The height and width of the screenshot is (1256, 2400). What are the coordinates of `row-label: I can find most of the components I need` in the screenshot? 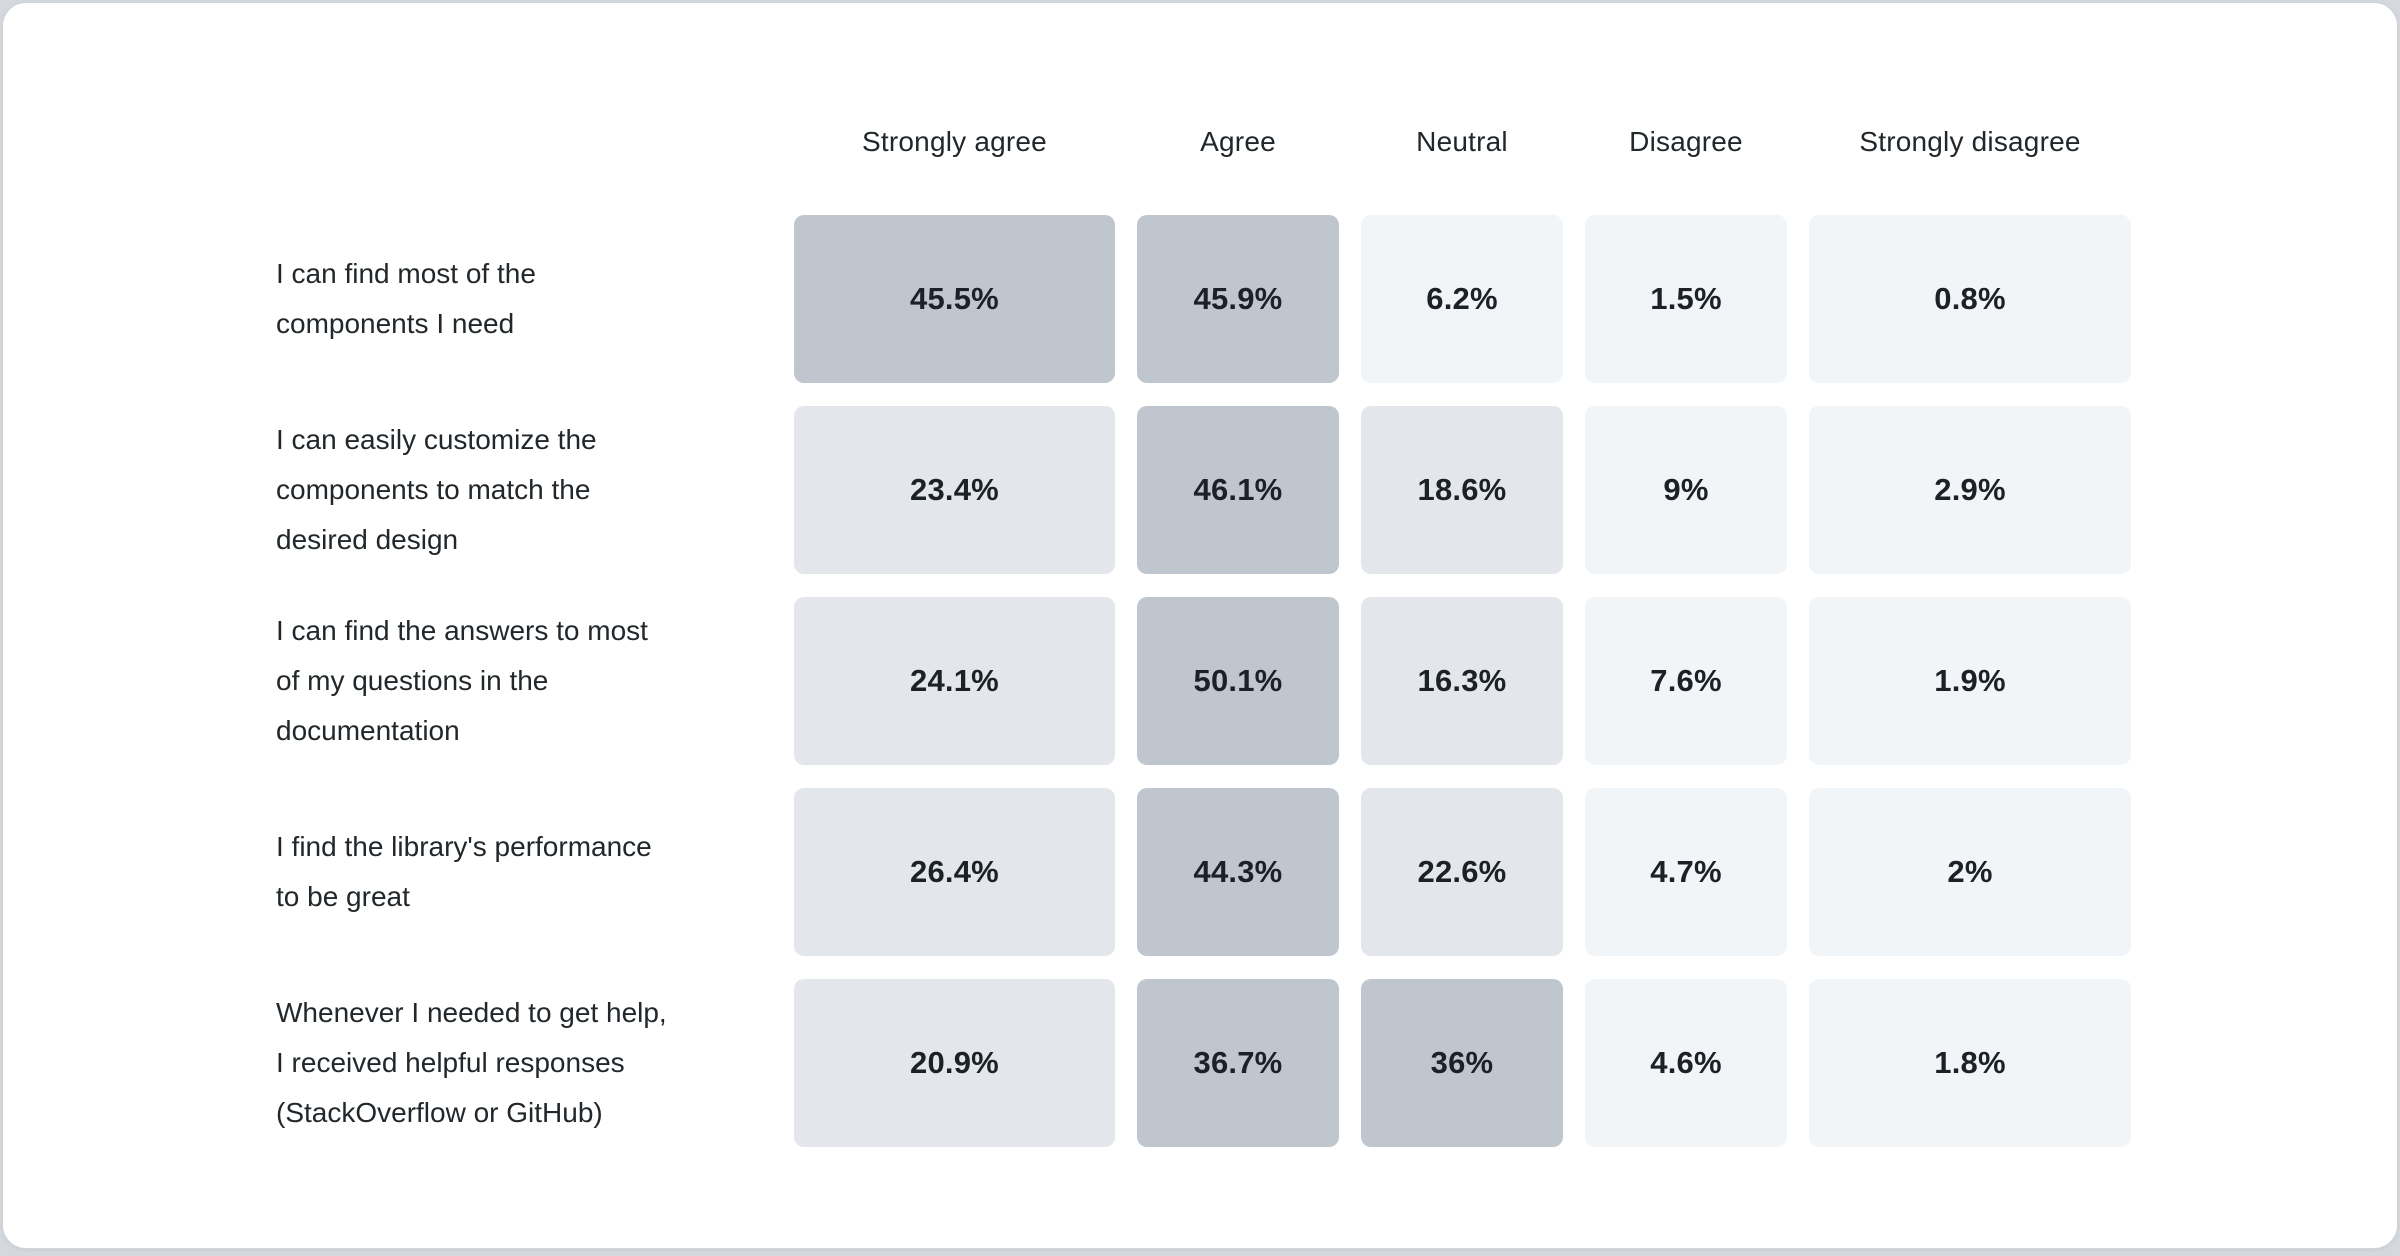 It's located at (406, 298).